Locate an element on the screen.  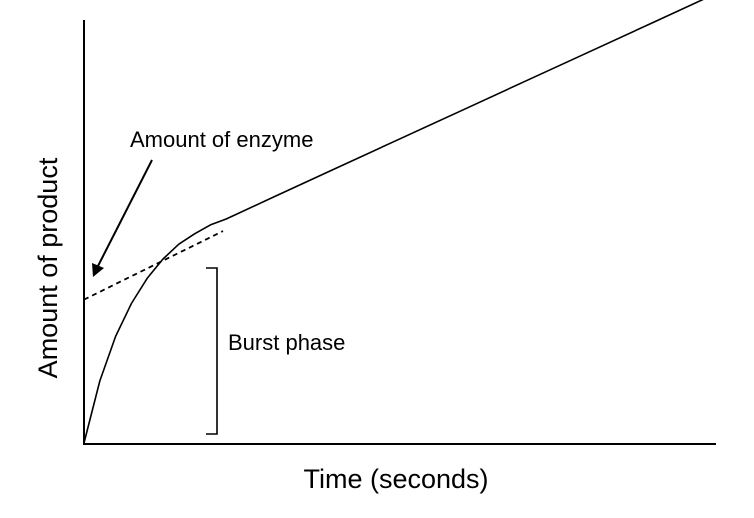
enzyme-arrow-head is located at coordinates (98, 270).